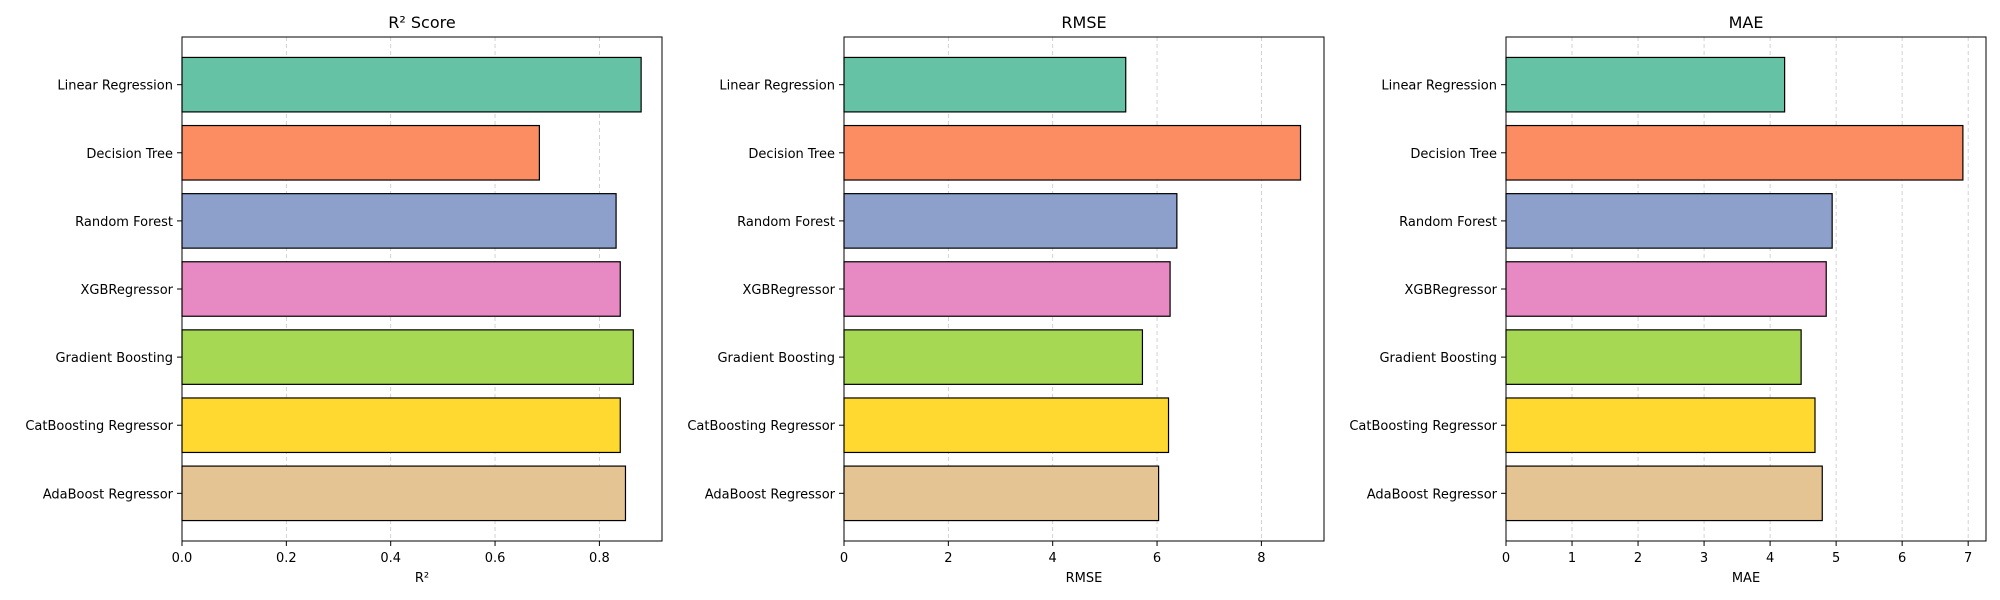 The width and height of the screenshot is (2000, 600). Describe the element at coordinates (1746, 578) in the screenshot. I see `x-axis-label: MAE` at that location.